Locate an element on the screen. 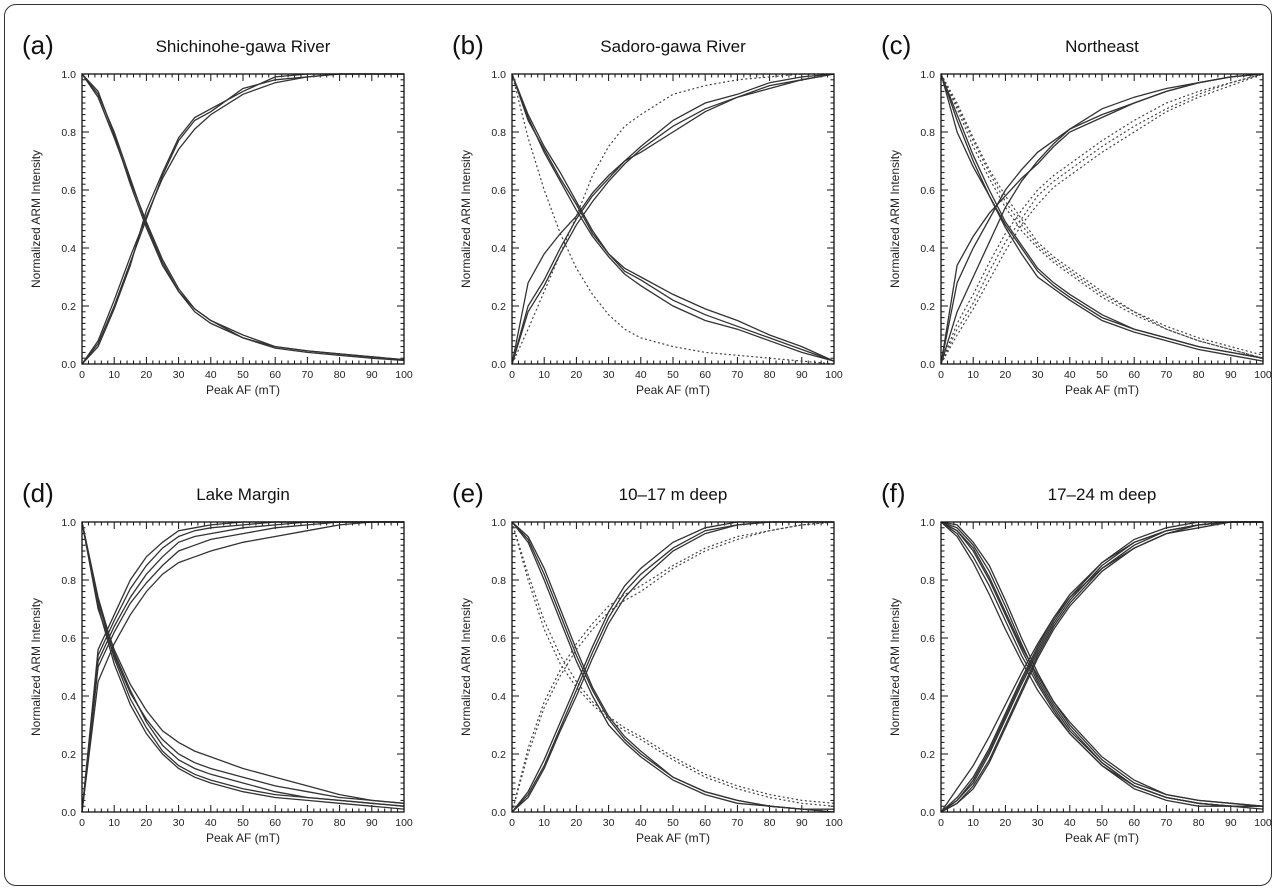  panel-a-x-axis-label: Peak AF (mT) is located at coordinates (243, 390).